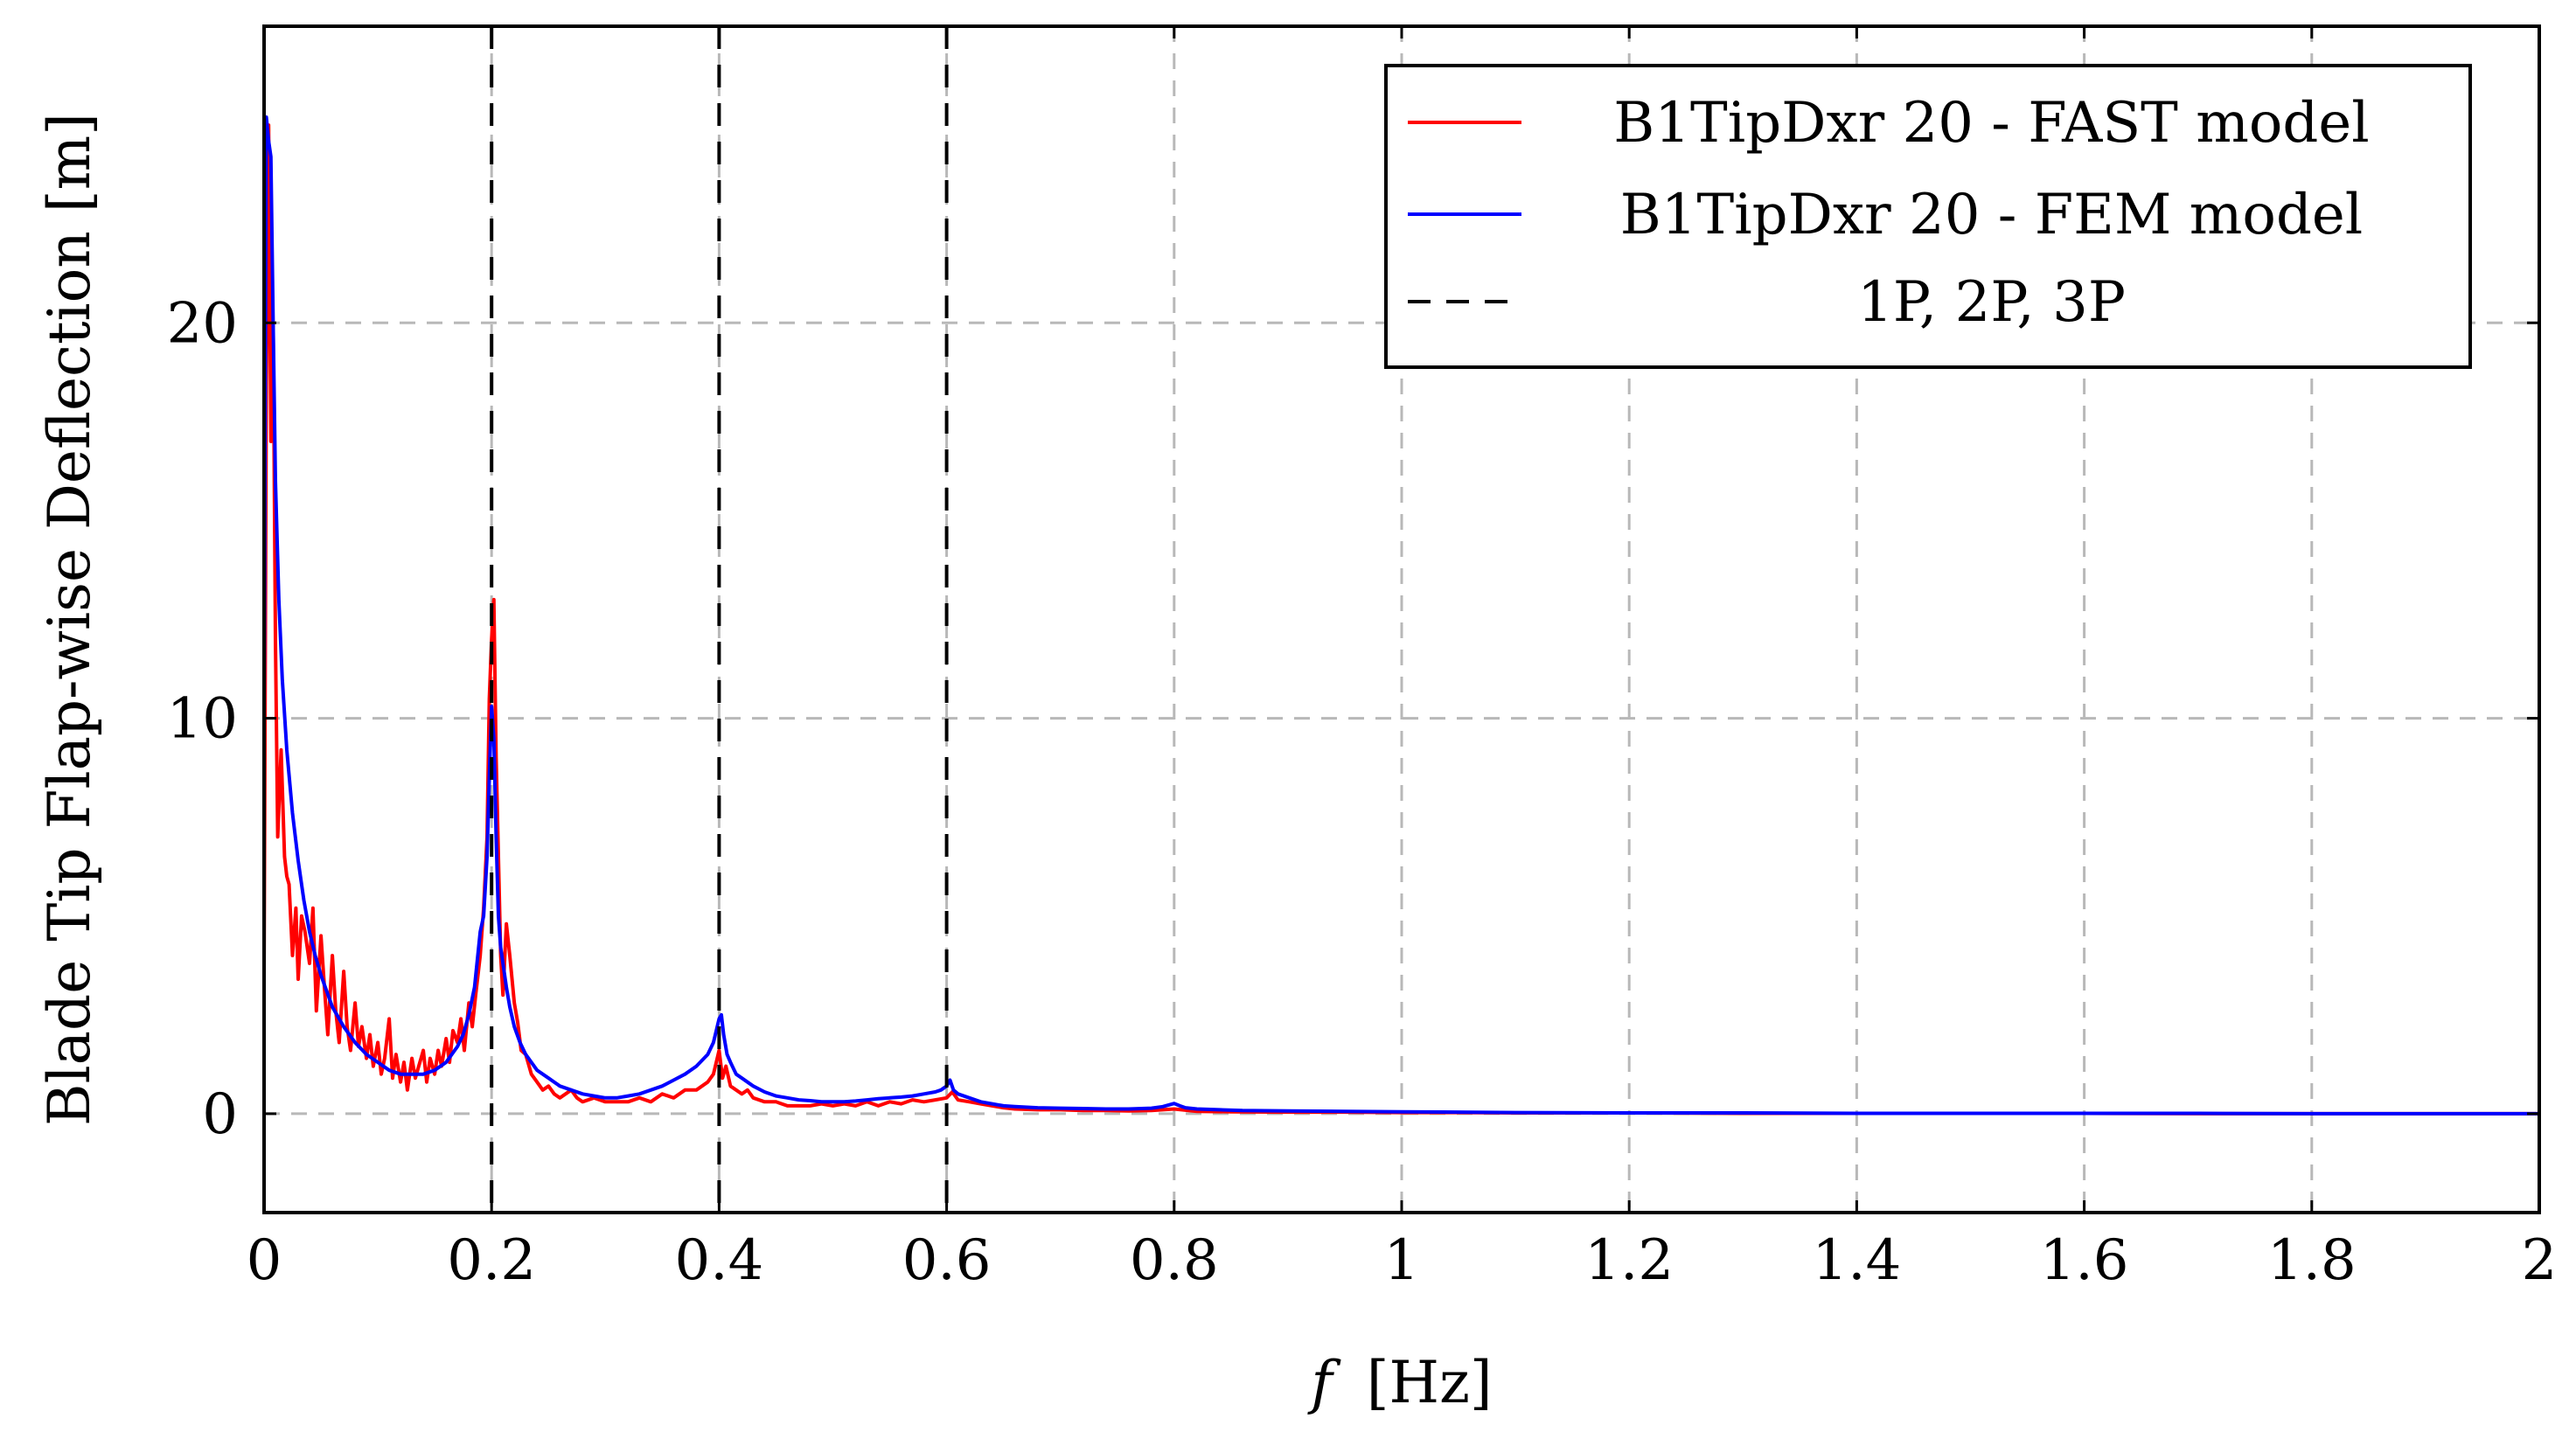  What do you see at coordinates (2312, 1260) in the screenshot?
I see `x-tick-label-9: 1.8` at bounding box center [2312, 1260].